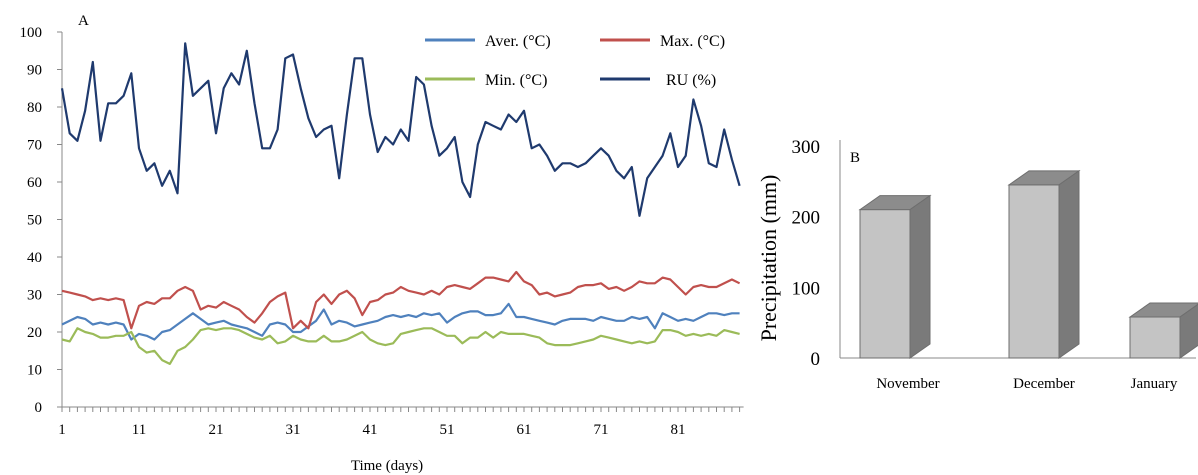 The height and width of the screenshot is (475, 1198). I want to click on y-tick-label-b: 200, so click(806, 218).